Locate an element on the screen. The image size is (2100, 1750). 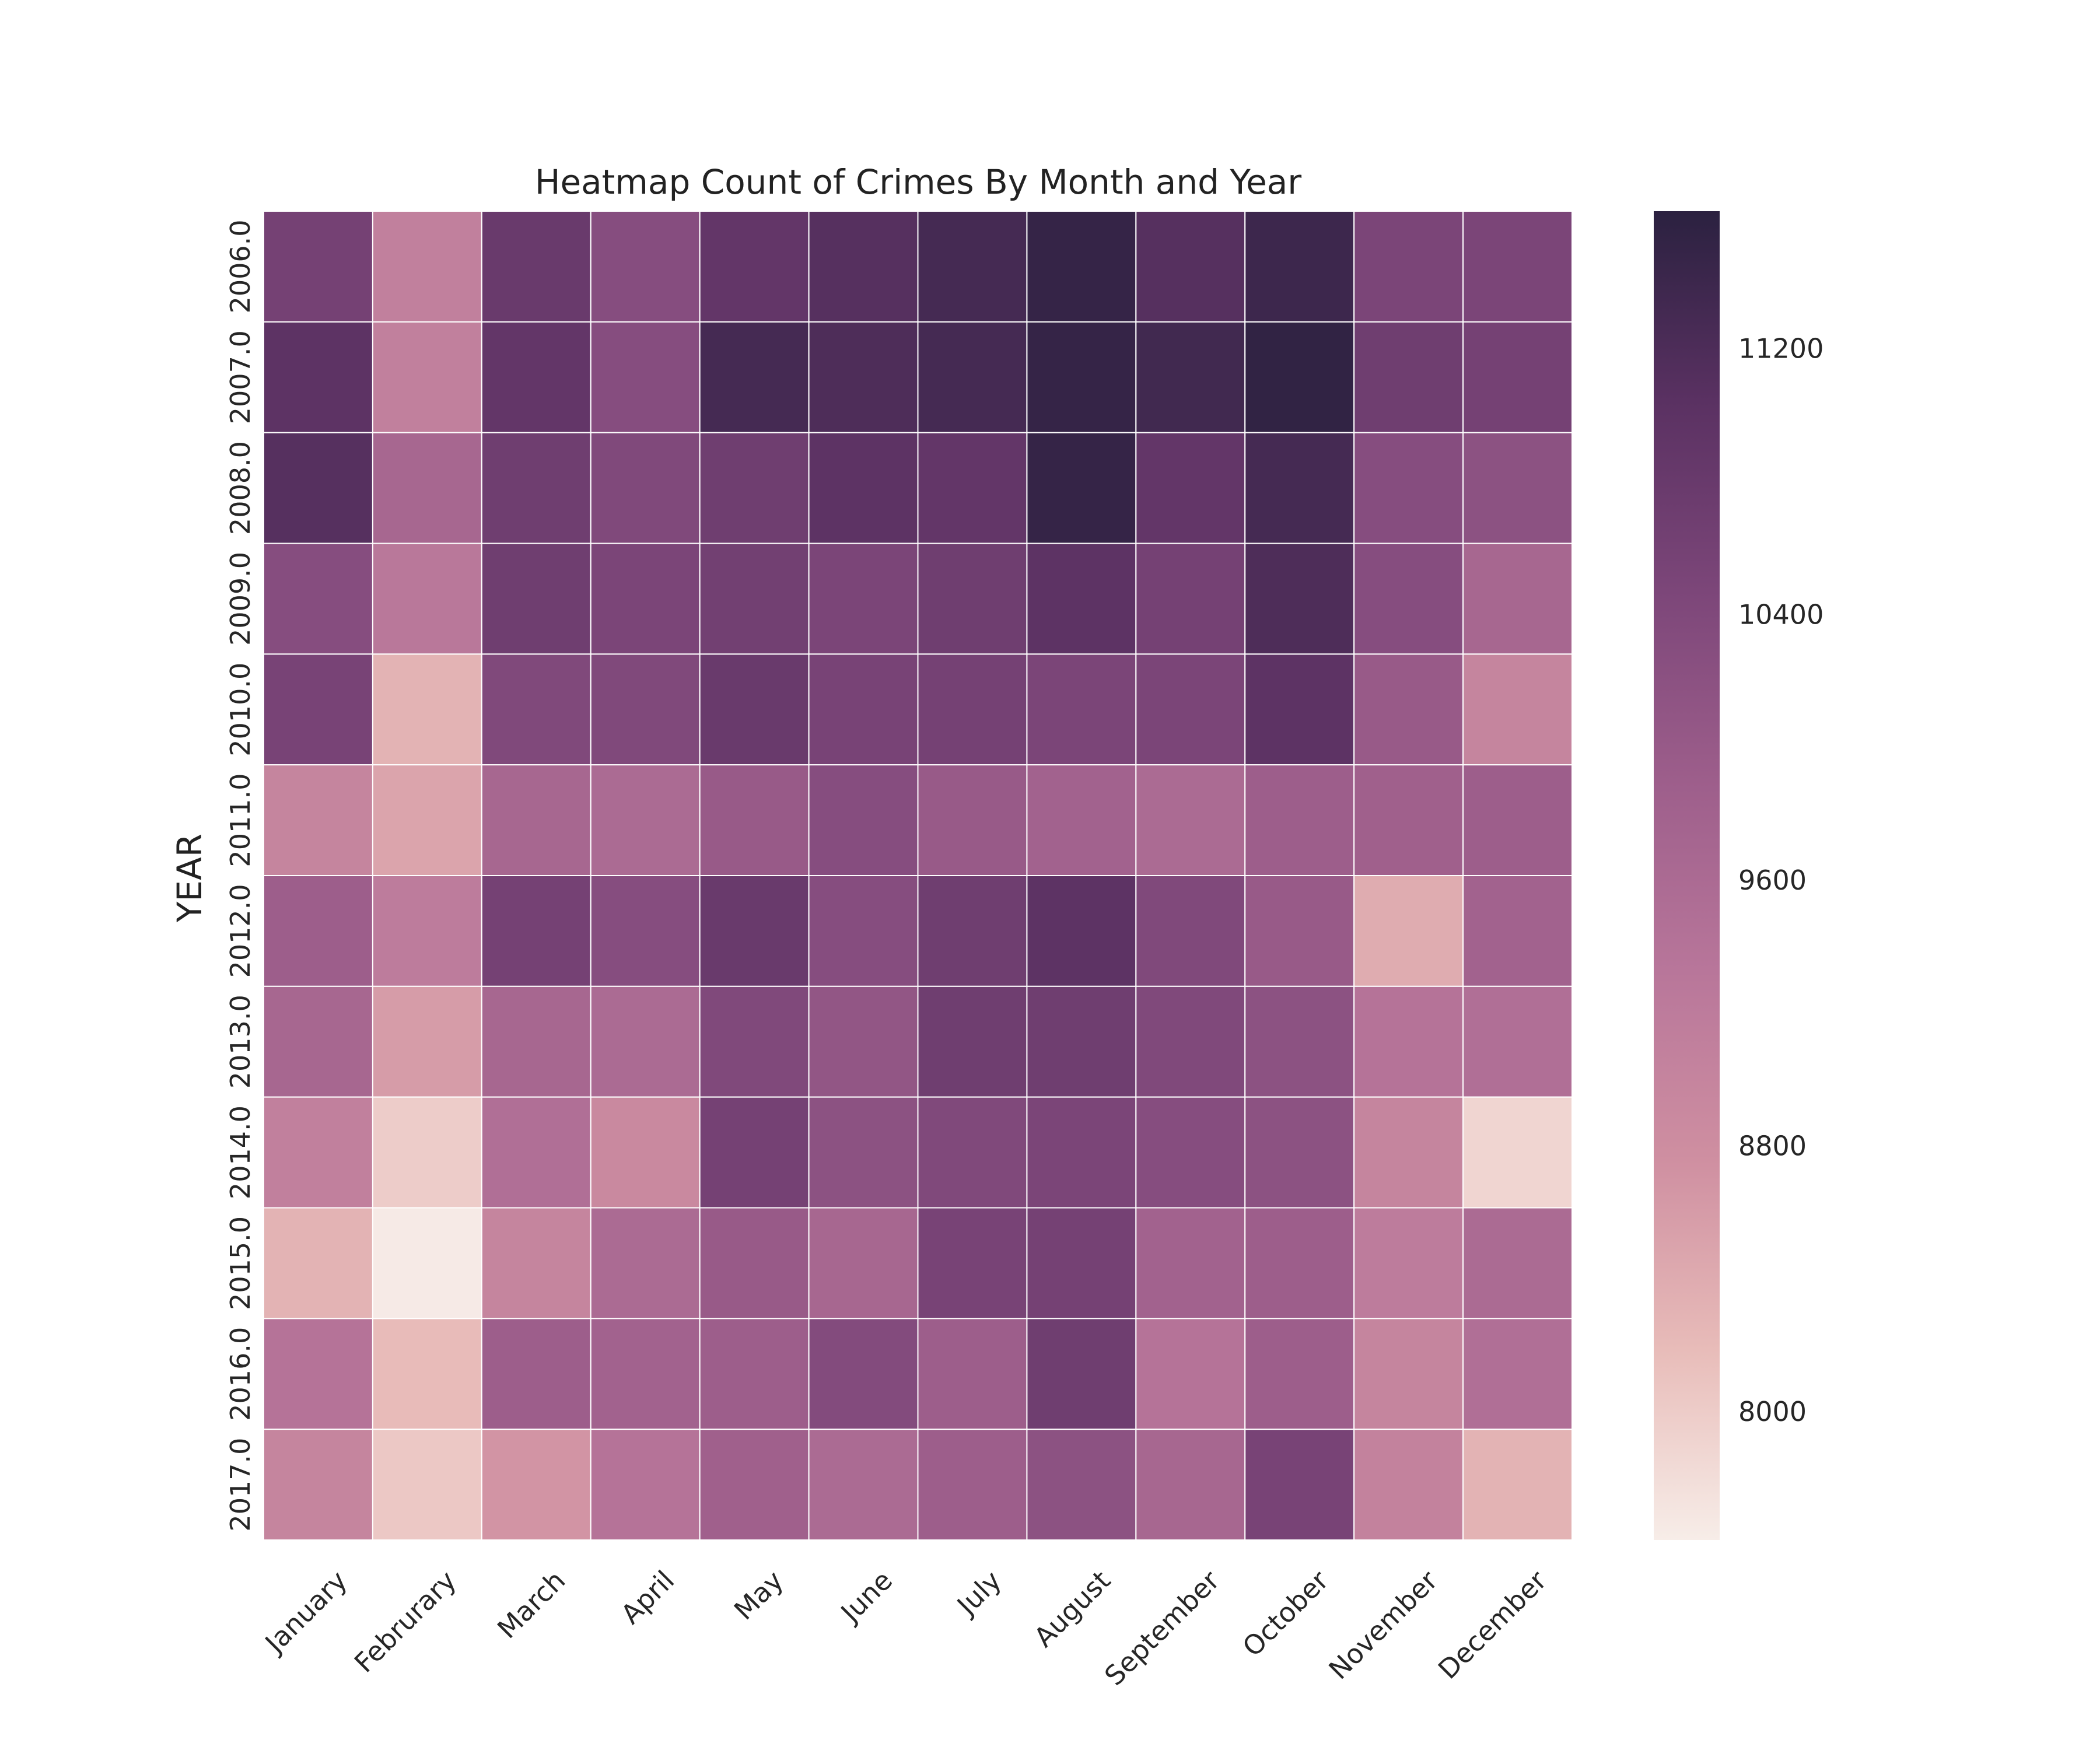
x-tick-label: August is located at coordinates (1072, 1608).